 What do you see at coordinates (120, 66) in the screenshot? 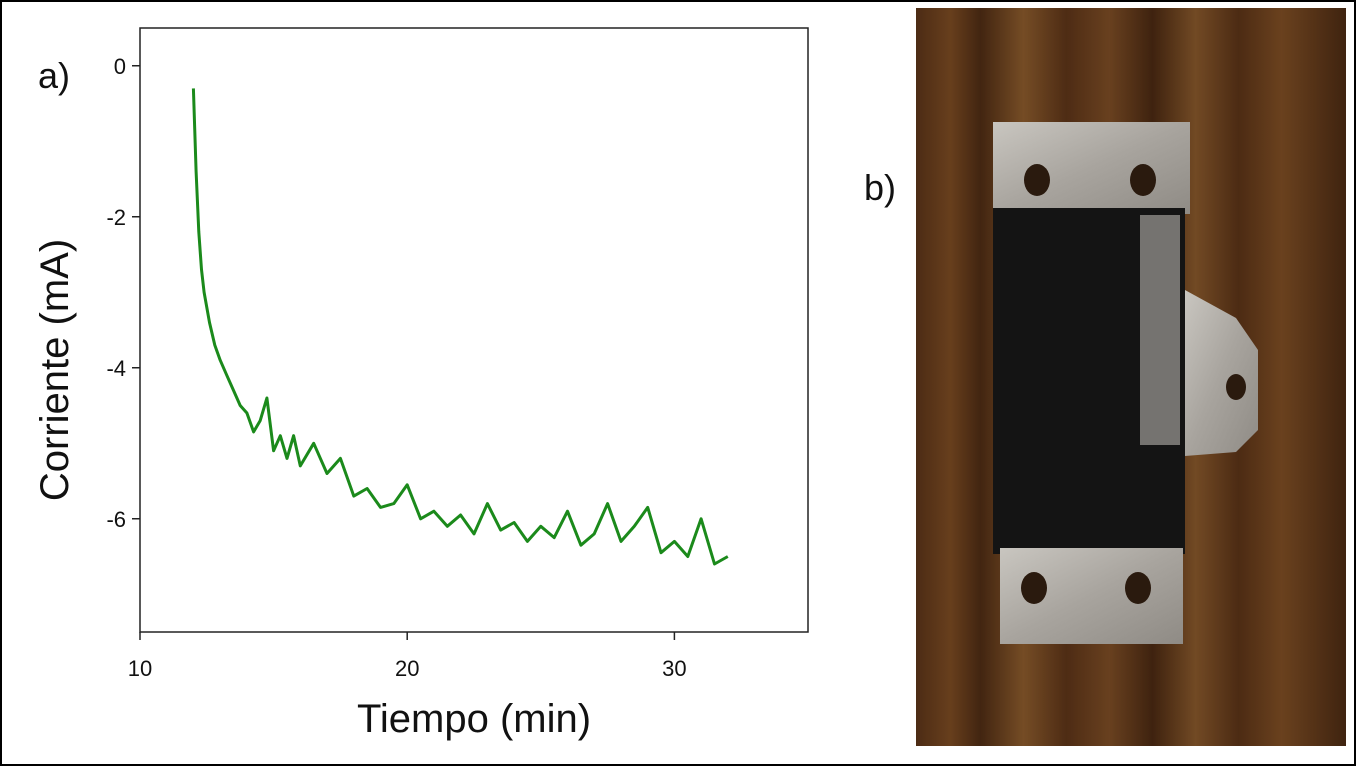
I see `y-tick-label: 0` at bounding box center [120, 66].